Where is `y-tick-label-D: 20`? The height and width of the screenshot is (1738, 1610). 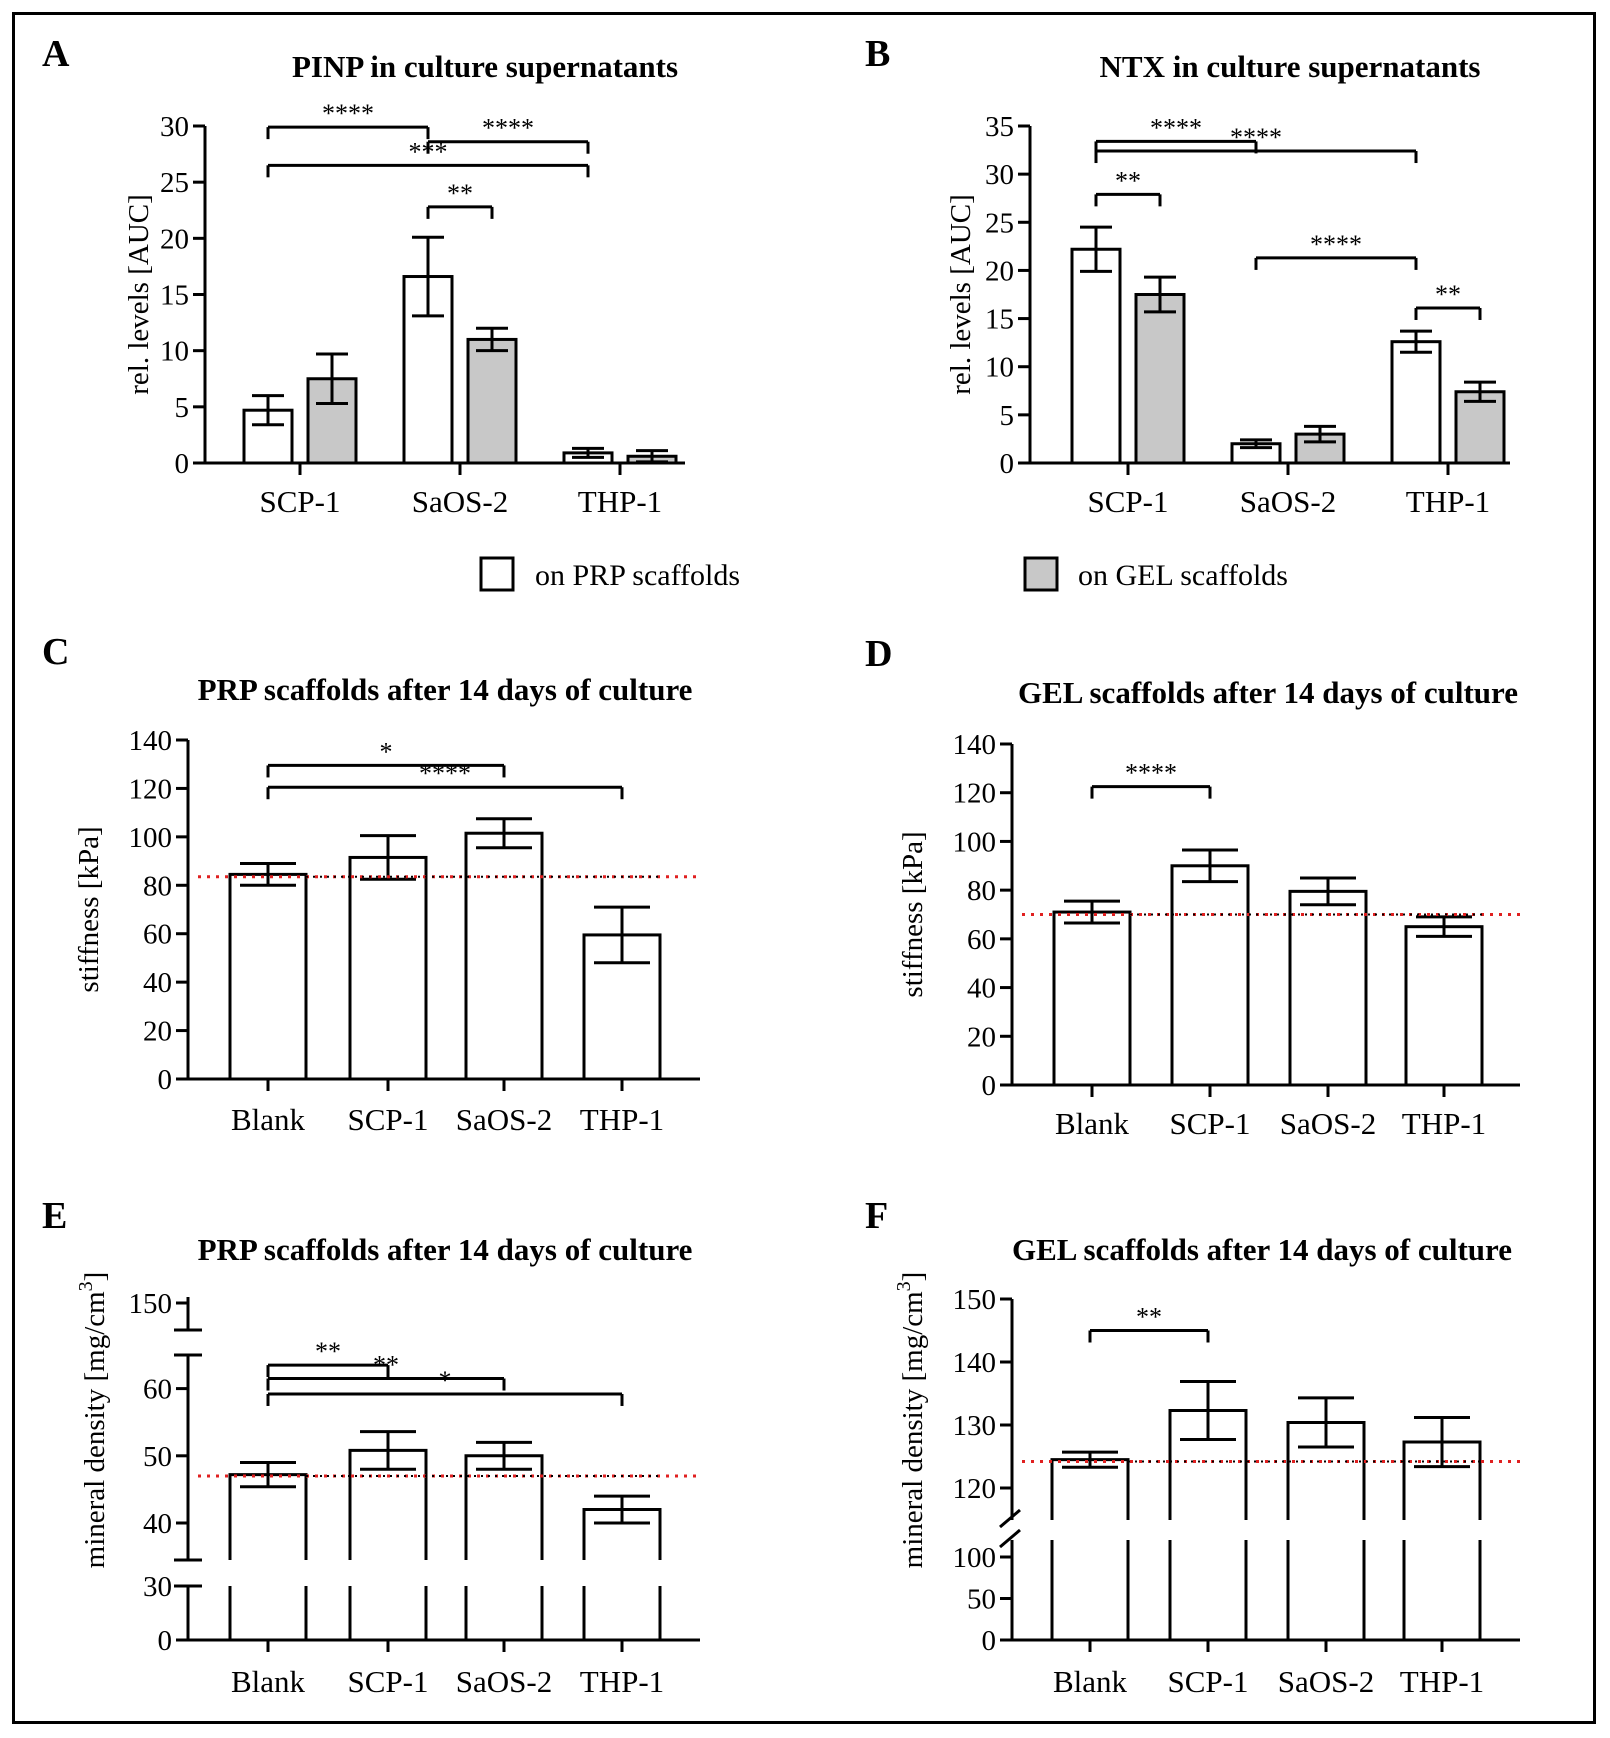 y-tick-label-D: 20 is located at coordinates (981, 1037).